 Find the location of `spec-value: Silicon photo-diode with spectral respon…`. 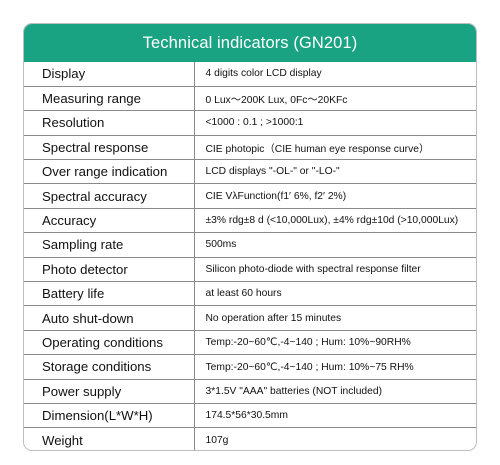

spec-value: Silicon photo-diode with spectral respon… is located at coordinates (335, 270).